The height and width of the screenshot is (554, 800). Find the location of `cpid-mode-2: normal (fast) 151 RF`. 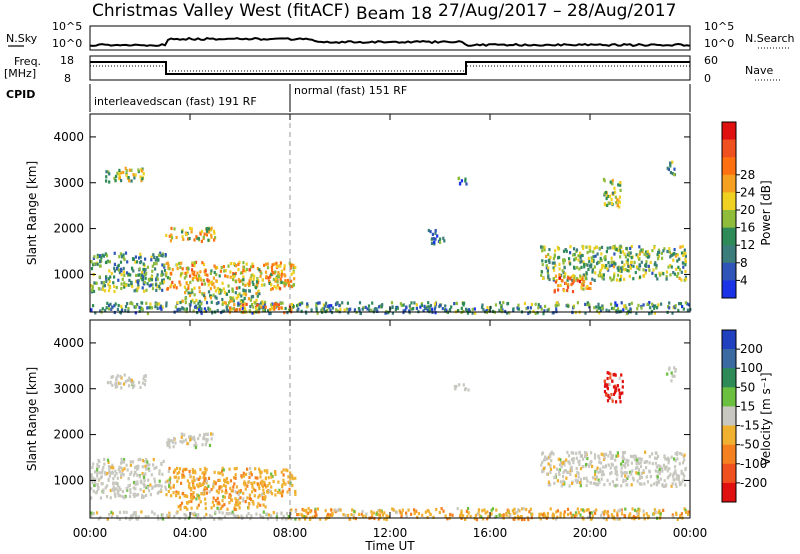

cpid-mode-2: normal (fast) 151 RF is located at coordinates (350, 90).